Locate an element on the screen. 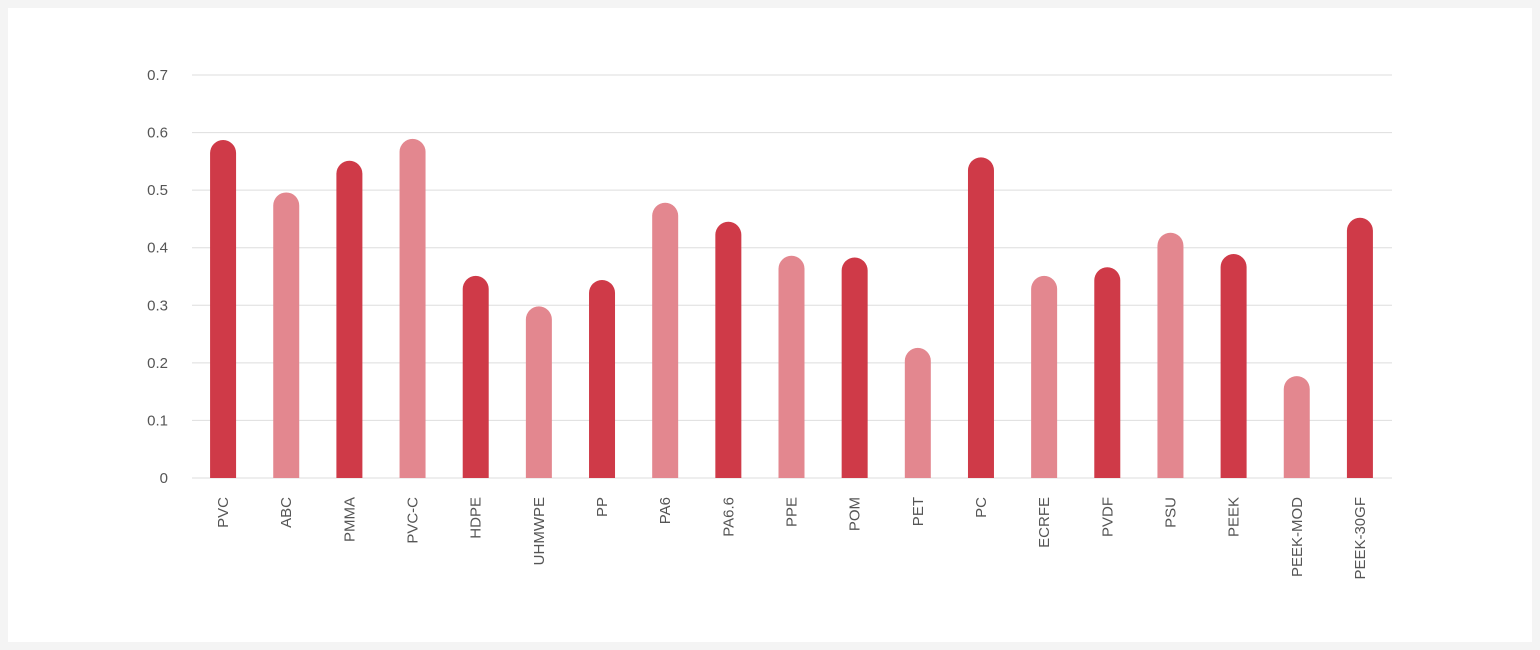 The height and width of the screenshot is (650, 1540). x-tick-label: PVC is located at coordinates (223, 512).